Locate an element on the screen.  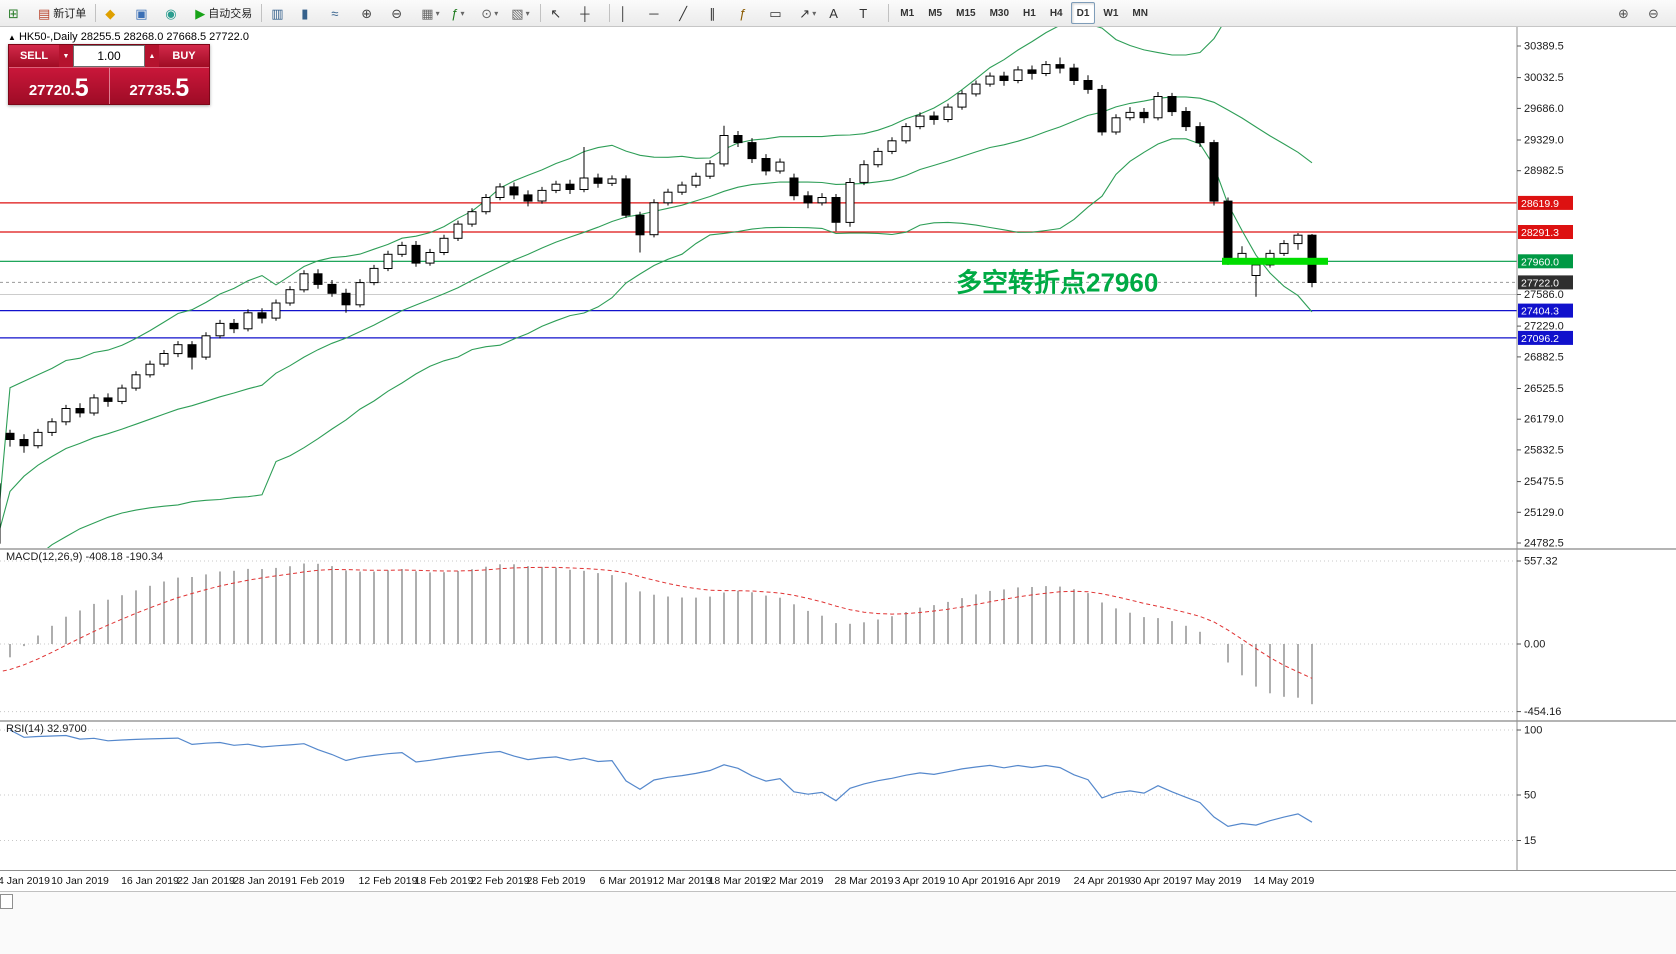
pivot-highlight-line is located at coordinates (1275, 261).